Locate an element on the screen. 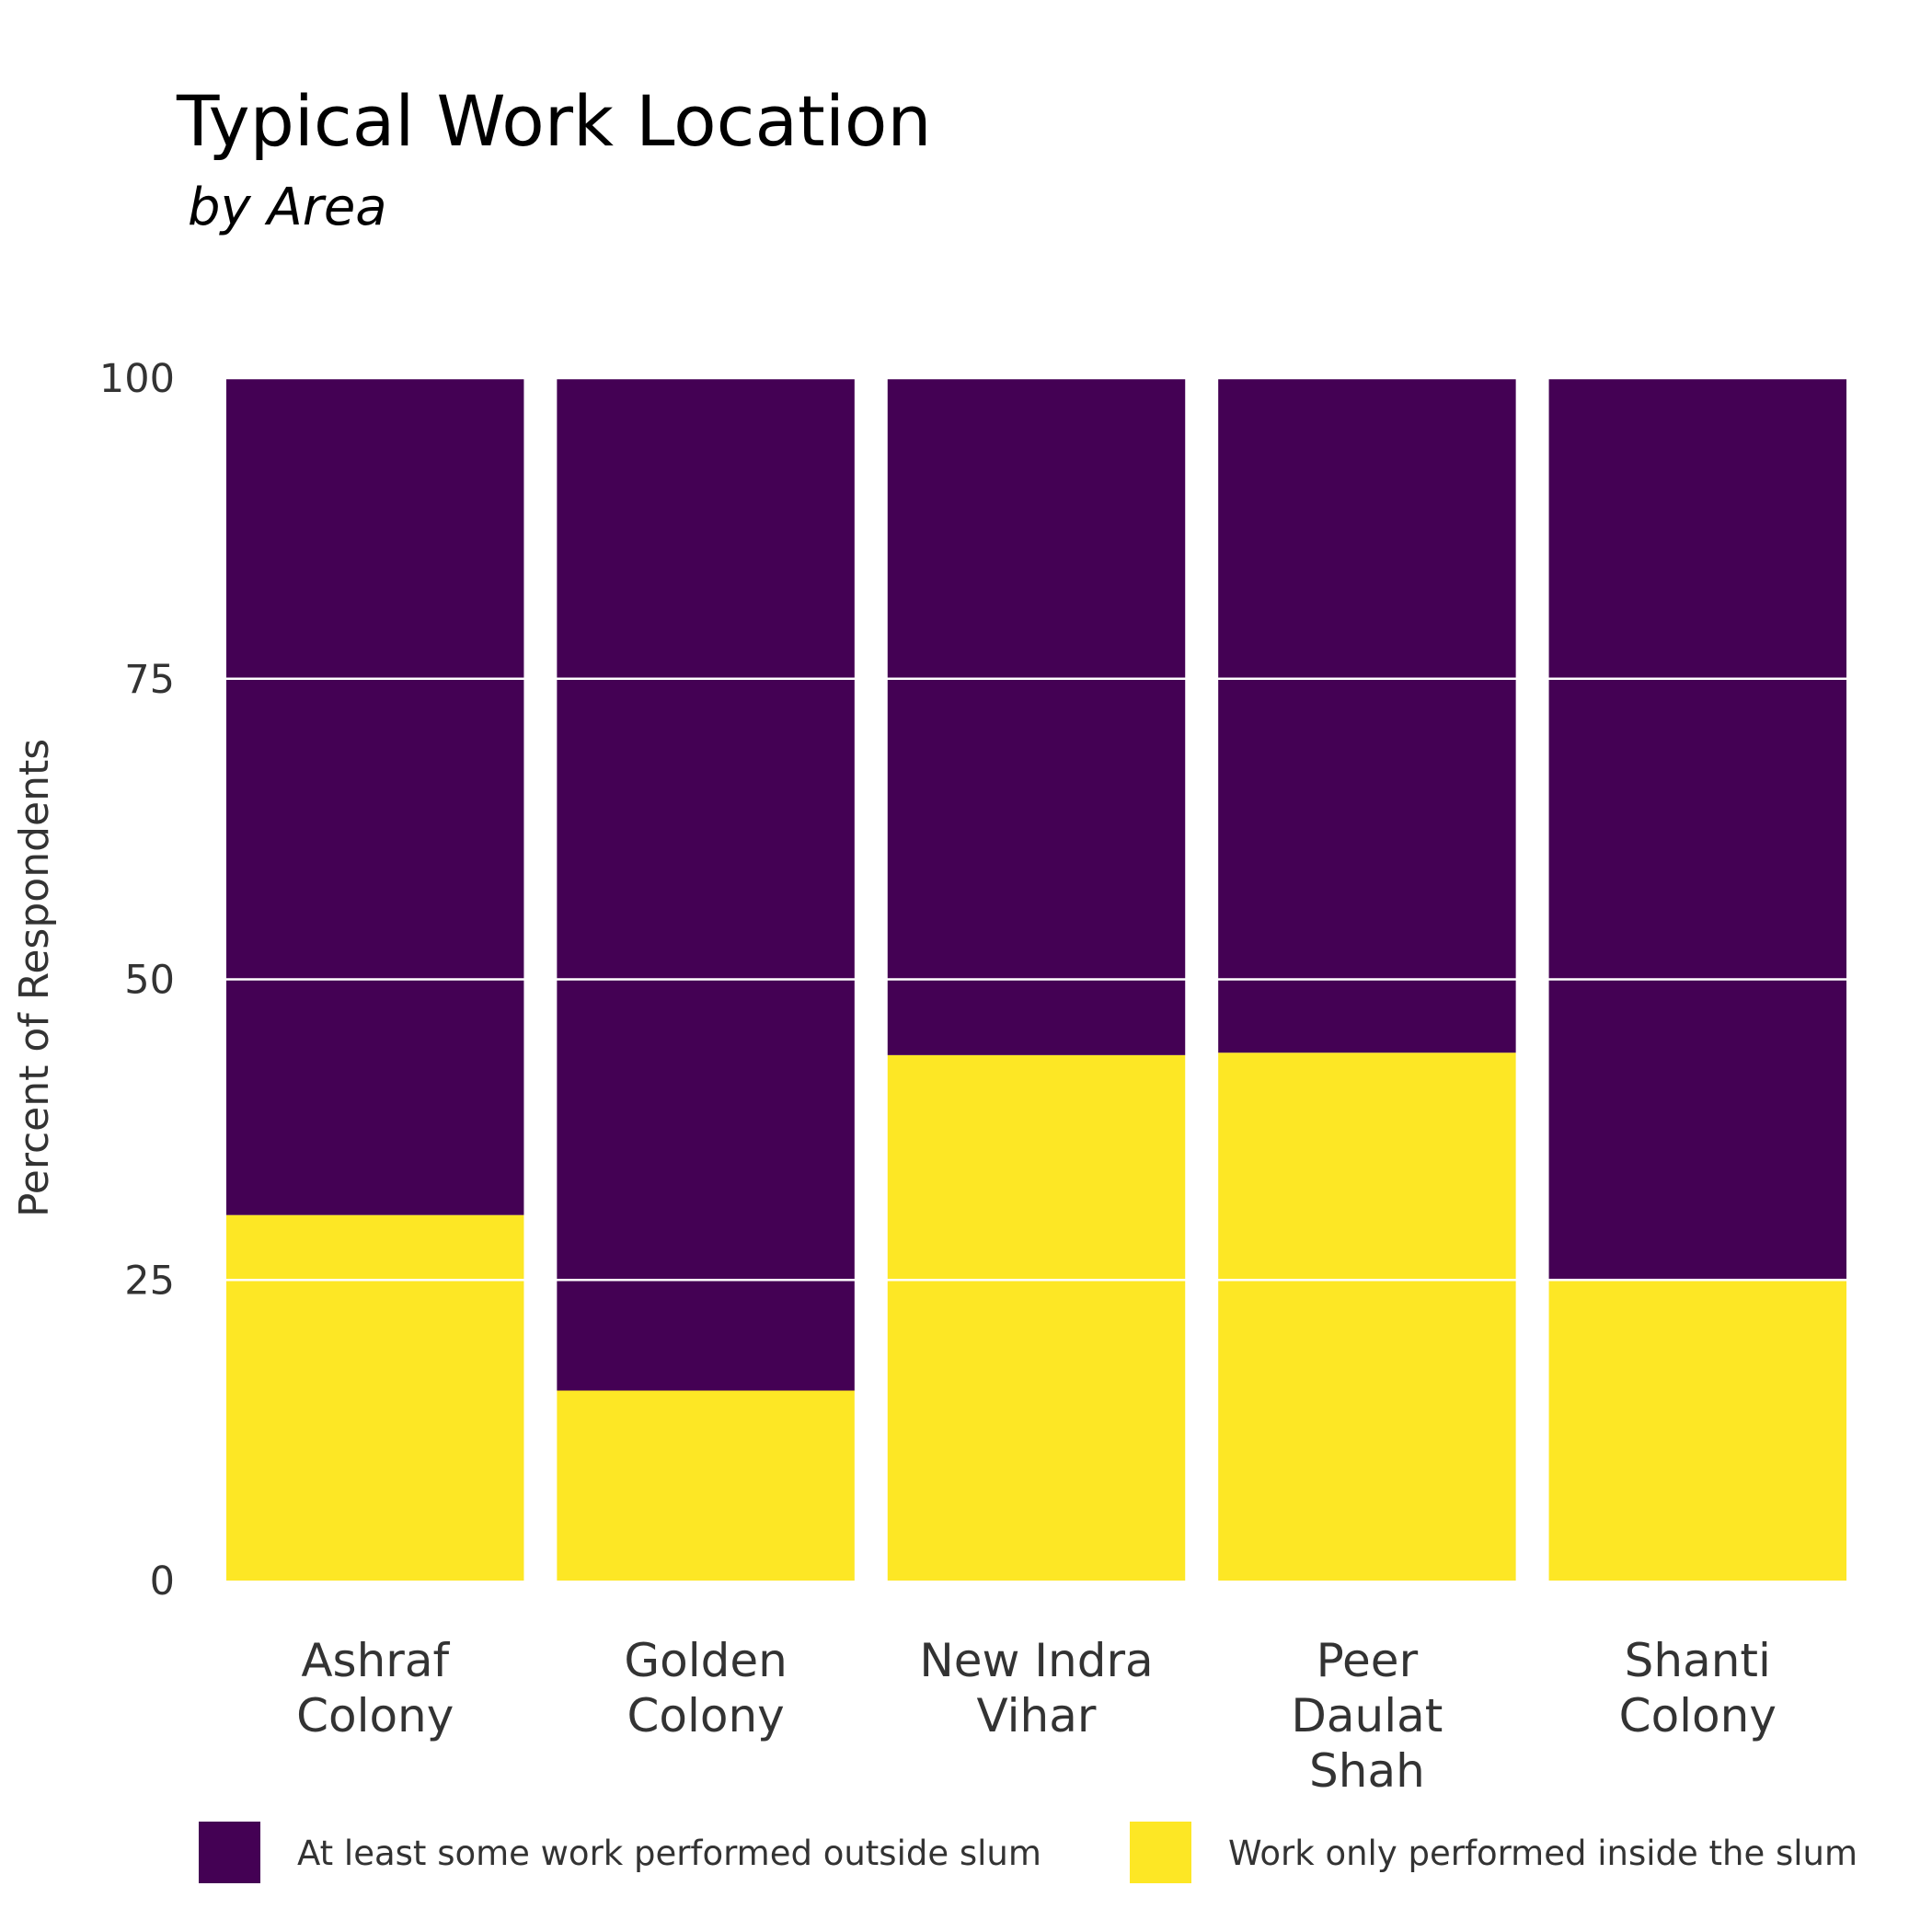  category-label: Shanti Colony is located at coordinates (1698, 1688).